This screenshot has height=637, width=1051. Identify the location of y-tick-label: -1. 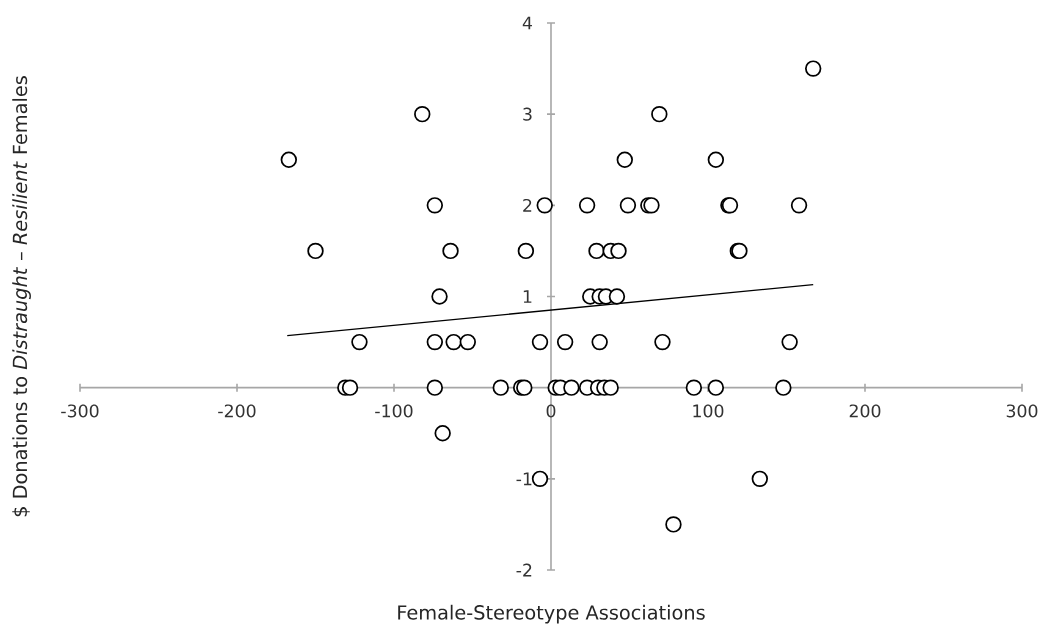
(524, 479).